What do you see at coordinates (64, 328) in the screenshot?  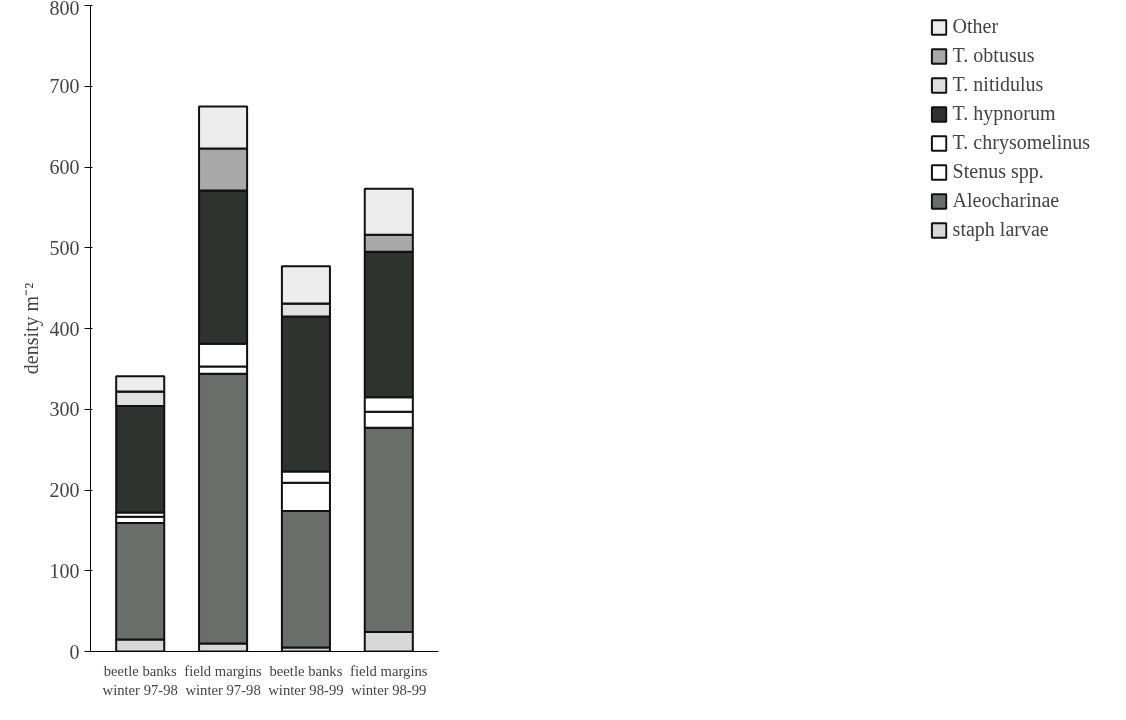 I see `y-tick-label: 400` at bounding box center [64, 328].